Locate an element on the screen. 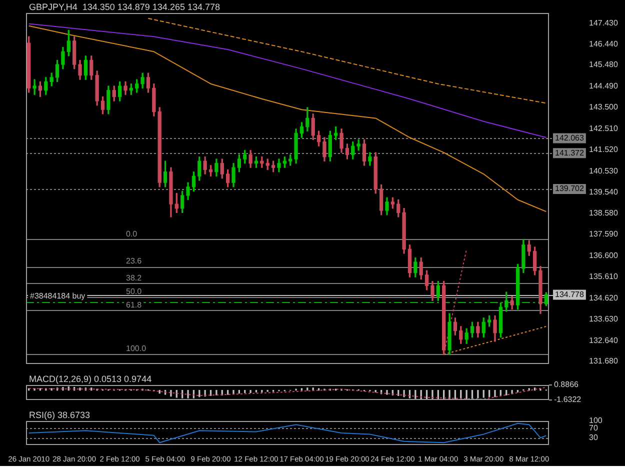  y-tick-label: 140.530 is located at coordinates (603, 171).